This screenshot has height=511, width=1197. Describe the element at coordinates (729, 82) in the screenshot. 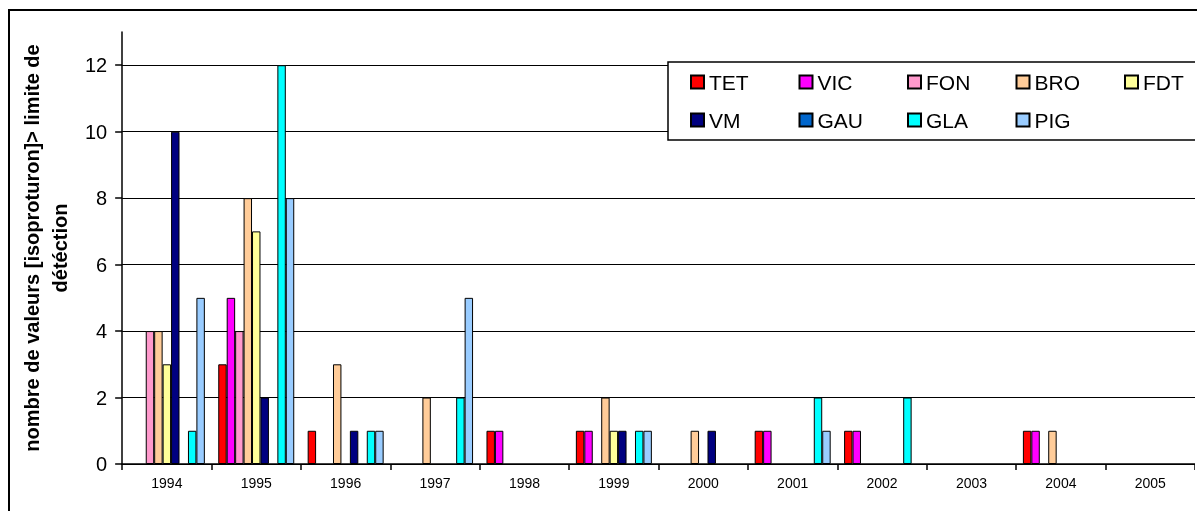

I see `legend-label: TET` at that location.